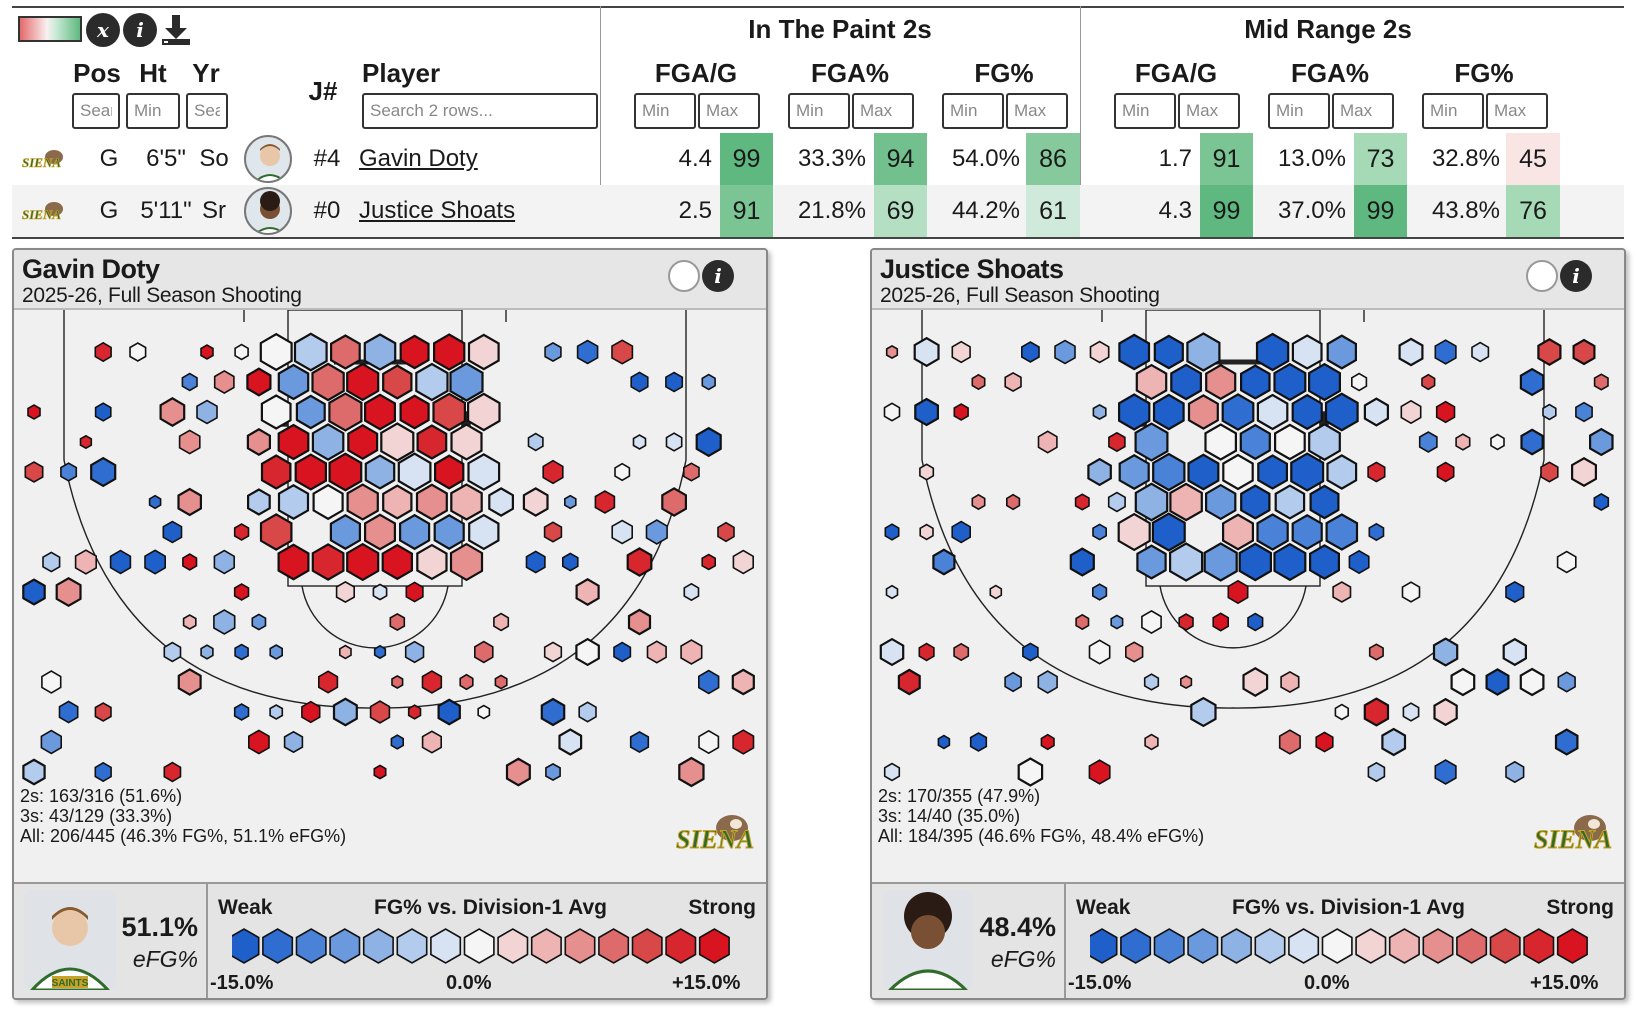 Image resolution: width=1636 pixels, height=1010 pixels. What do you see at coordinates (1330, 73) in the screenshot?
I see `col-header-mid-fga-pct: FGA%` at bounding box center [1330, 73].